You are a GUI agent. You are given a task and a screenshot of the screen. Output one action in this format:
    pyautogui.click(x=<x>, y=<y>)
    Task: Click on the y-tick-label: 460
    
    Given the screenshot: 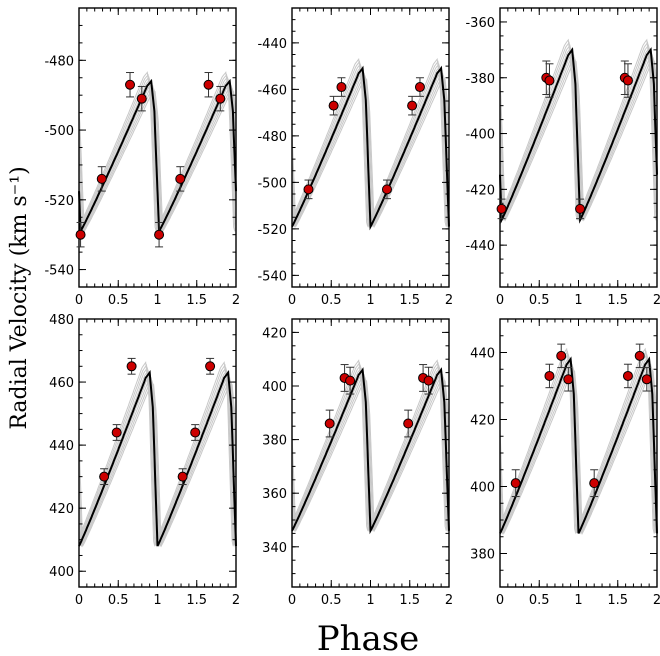 What is the action you would take?
    pyautogui.click(x=61, y=383)
    